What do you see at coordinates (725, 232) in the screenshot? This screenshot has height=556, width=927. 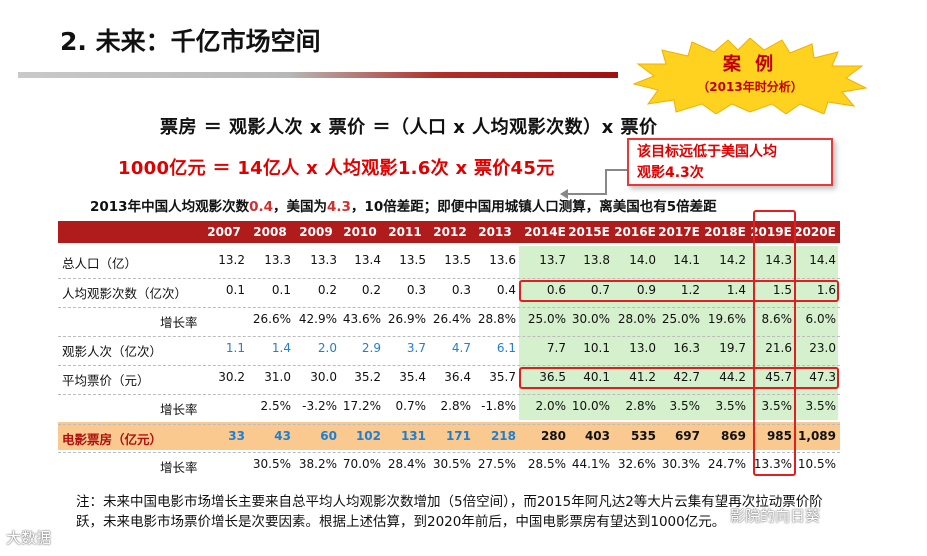 I see `column-header: 2018E` at bounding box center [725, 232].